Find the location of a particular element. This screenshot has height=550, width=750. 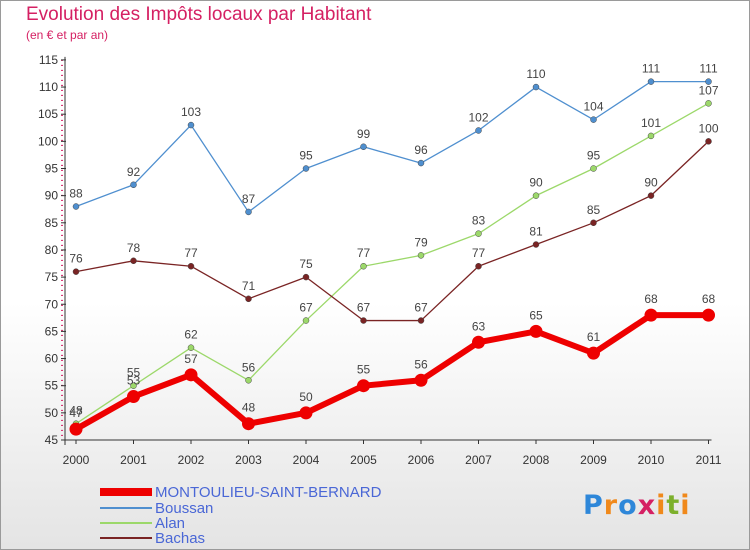

legend-swatch-alan is located at coordinates (126, 523).